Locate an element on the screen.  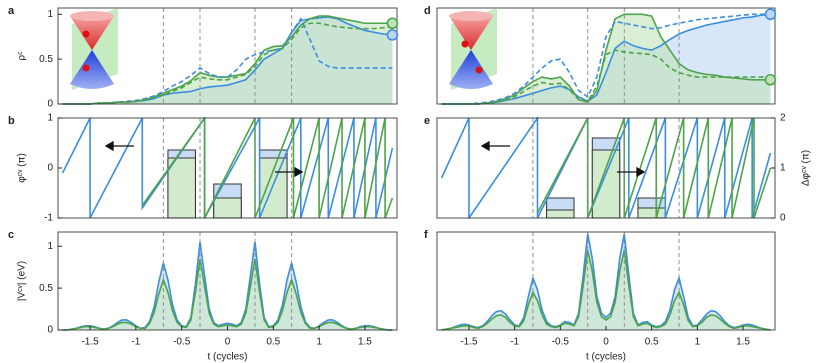
y2-tick-label: 2 is located at coordinates (783, 118).